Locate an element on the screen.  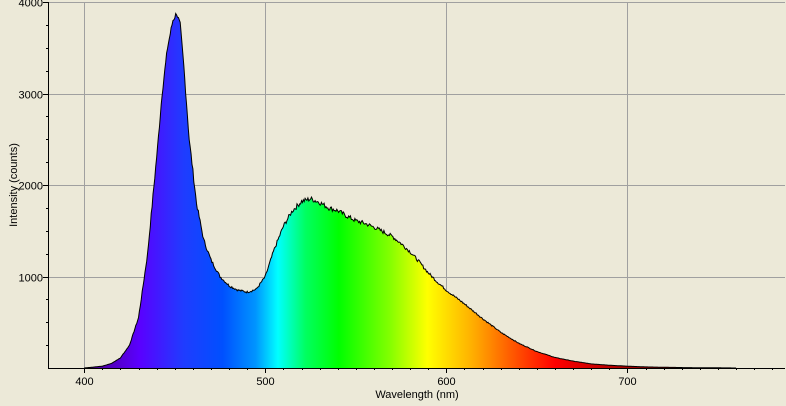
y-tick-label: 2000 is located at coordinates (31, 187).